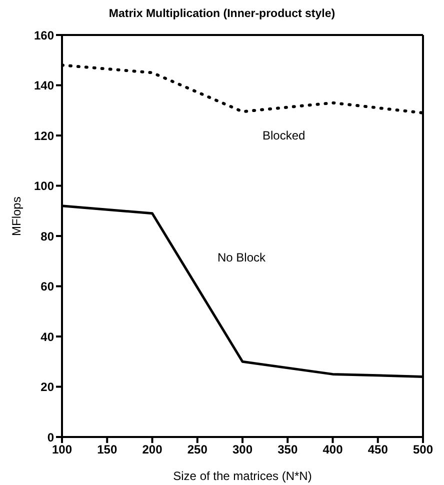  Describe the element at coordinates (62, 449) in the screenshot. I see `x-tick-label: 100` at that location.